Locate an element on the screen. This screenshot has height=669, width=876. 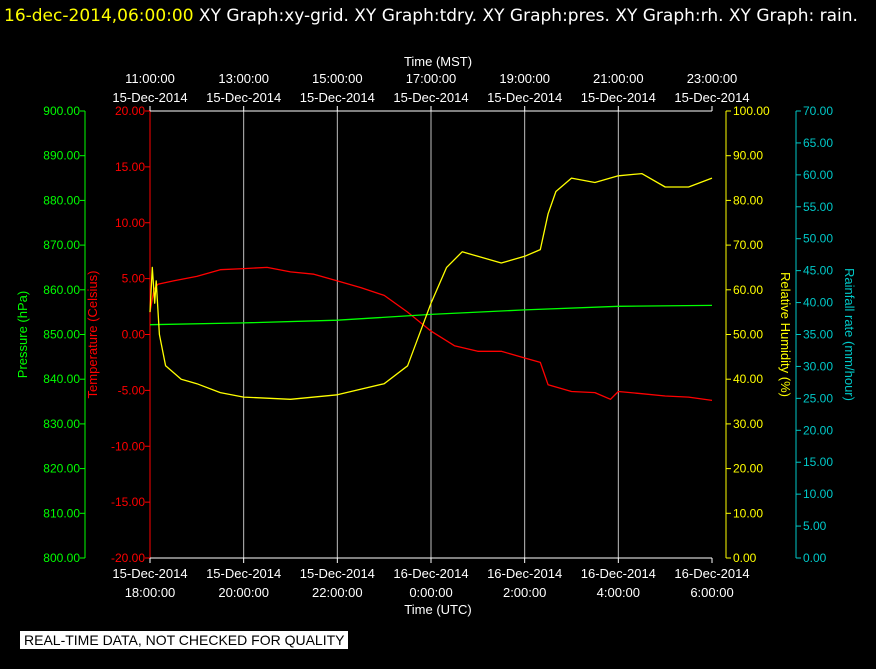
x-bottom-tick-time: 6:00:00 is located at coordinates (711, 592).